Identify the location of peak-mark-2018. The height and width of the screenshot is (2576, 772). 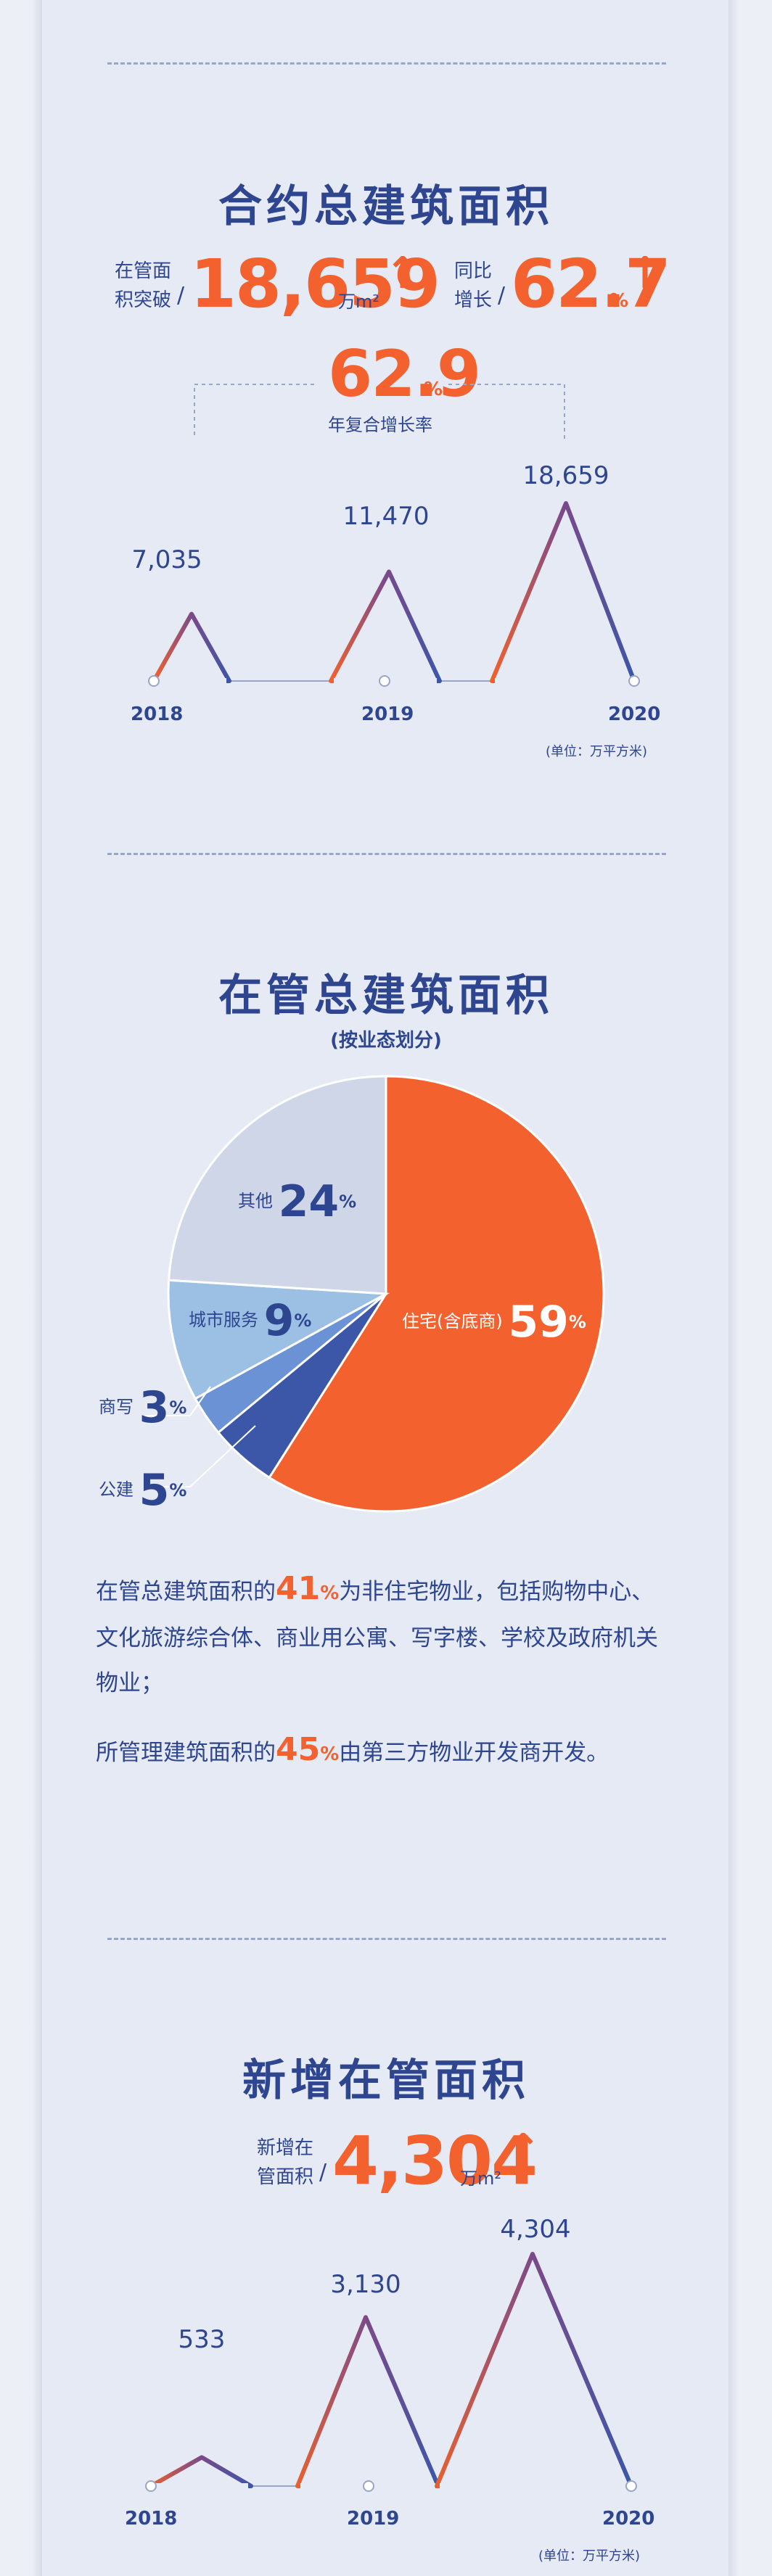
(201, 2471).